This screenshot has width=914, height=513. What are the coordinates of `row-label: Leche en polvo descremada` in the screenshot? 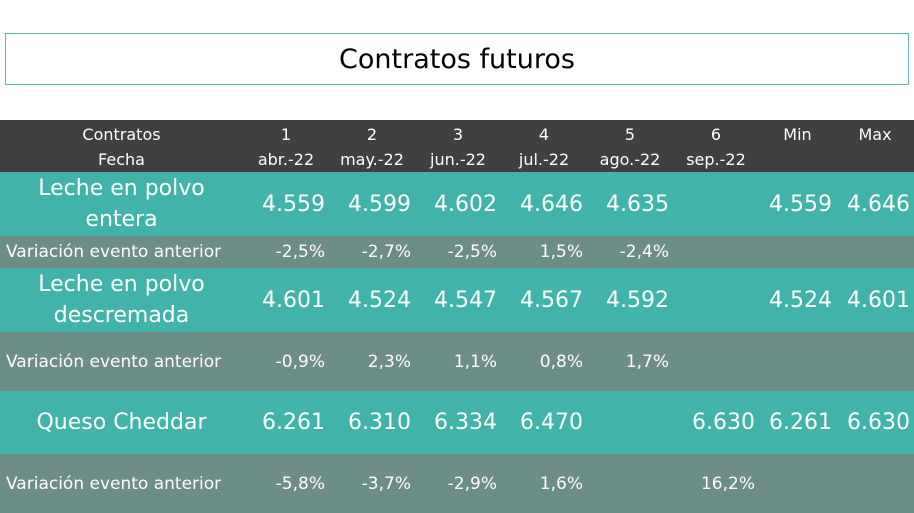 It's located at (121, 300).